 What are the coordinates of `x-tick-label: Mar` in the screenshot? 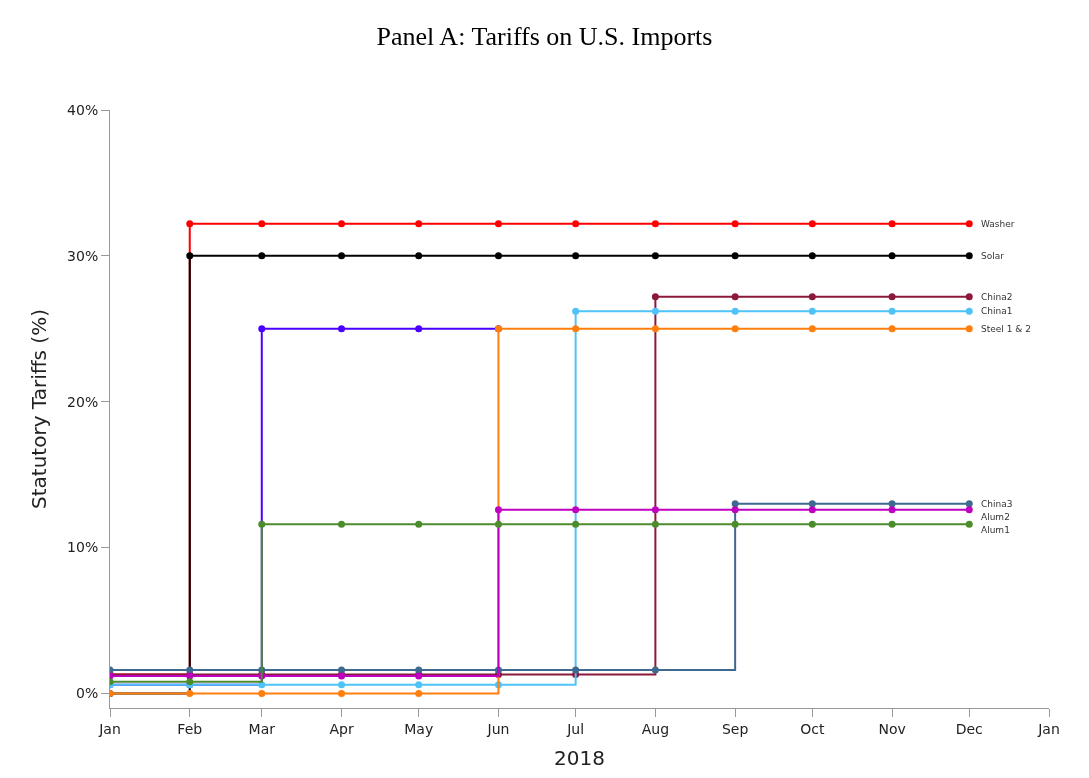 It's located at (262, 728).